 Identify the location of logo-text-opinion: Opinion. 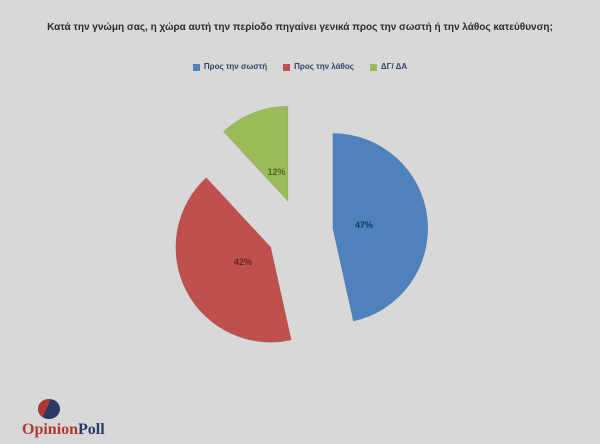
(50, 429).